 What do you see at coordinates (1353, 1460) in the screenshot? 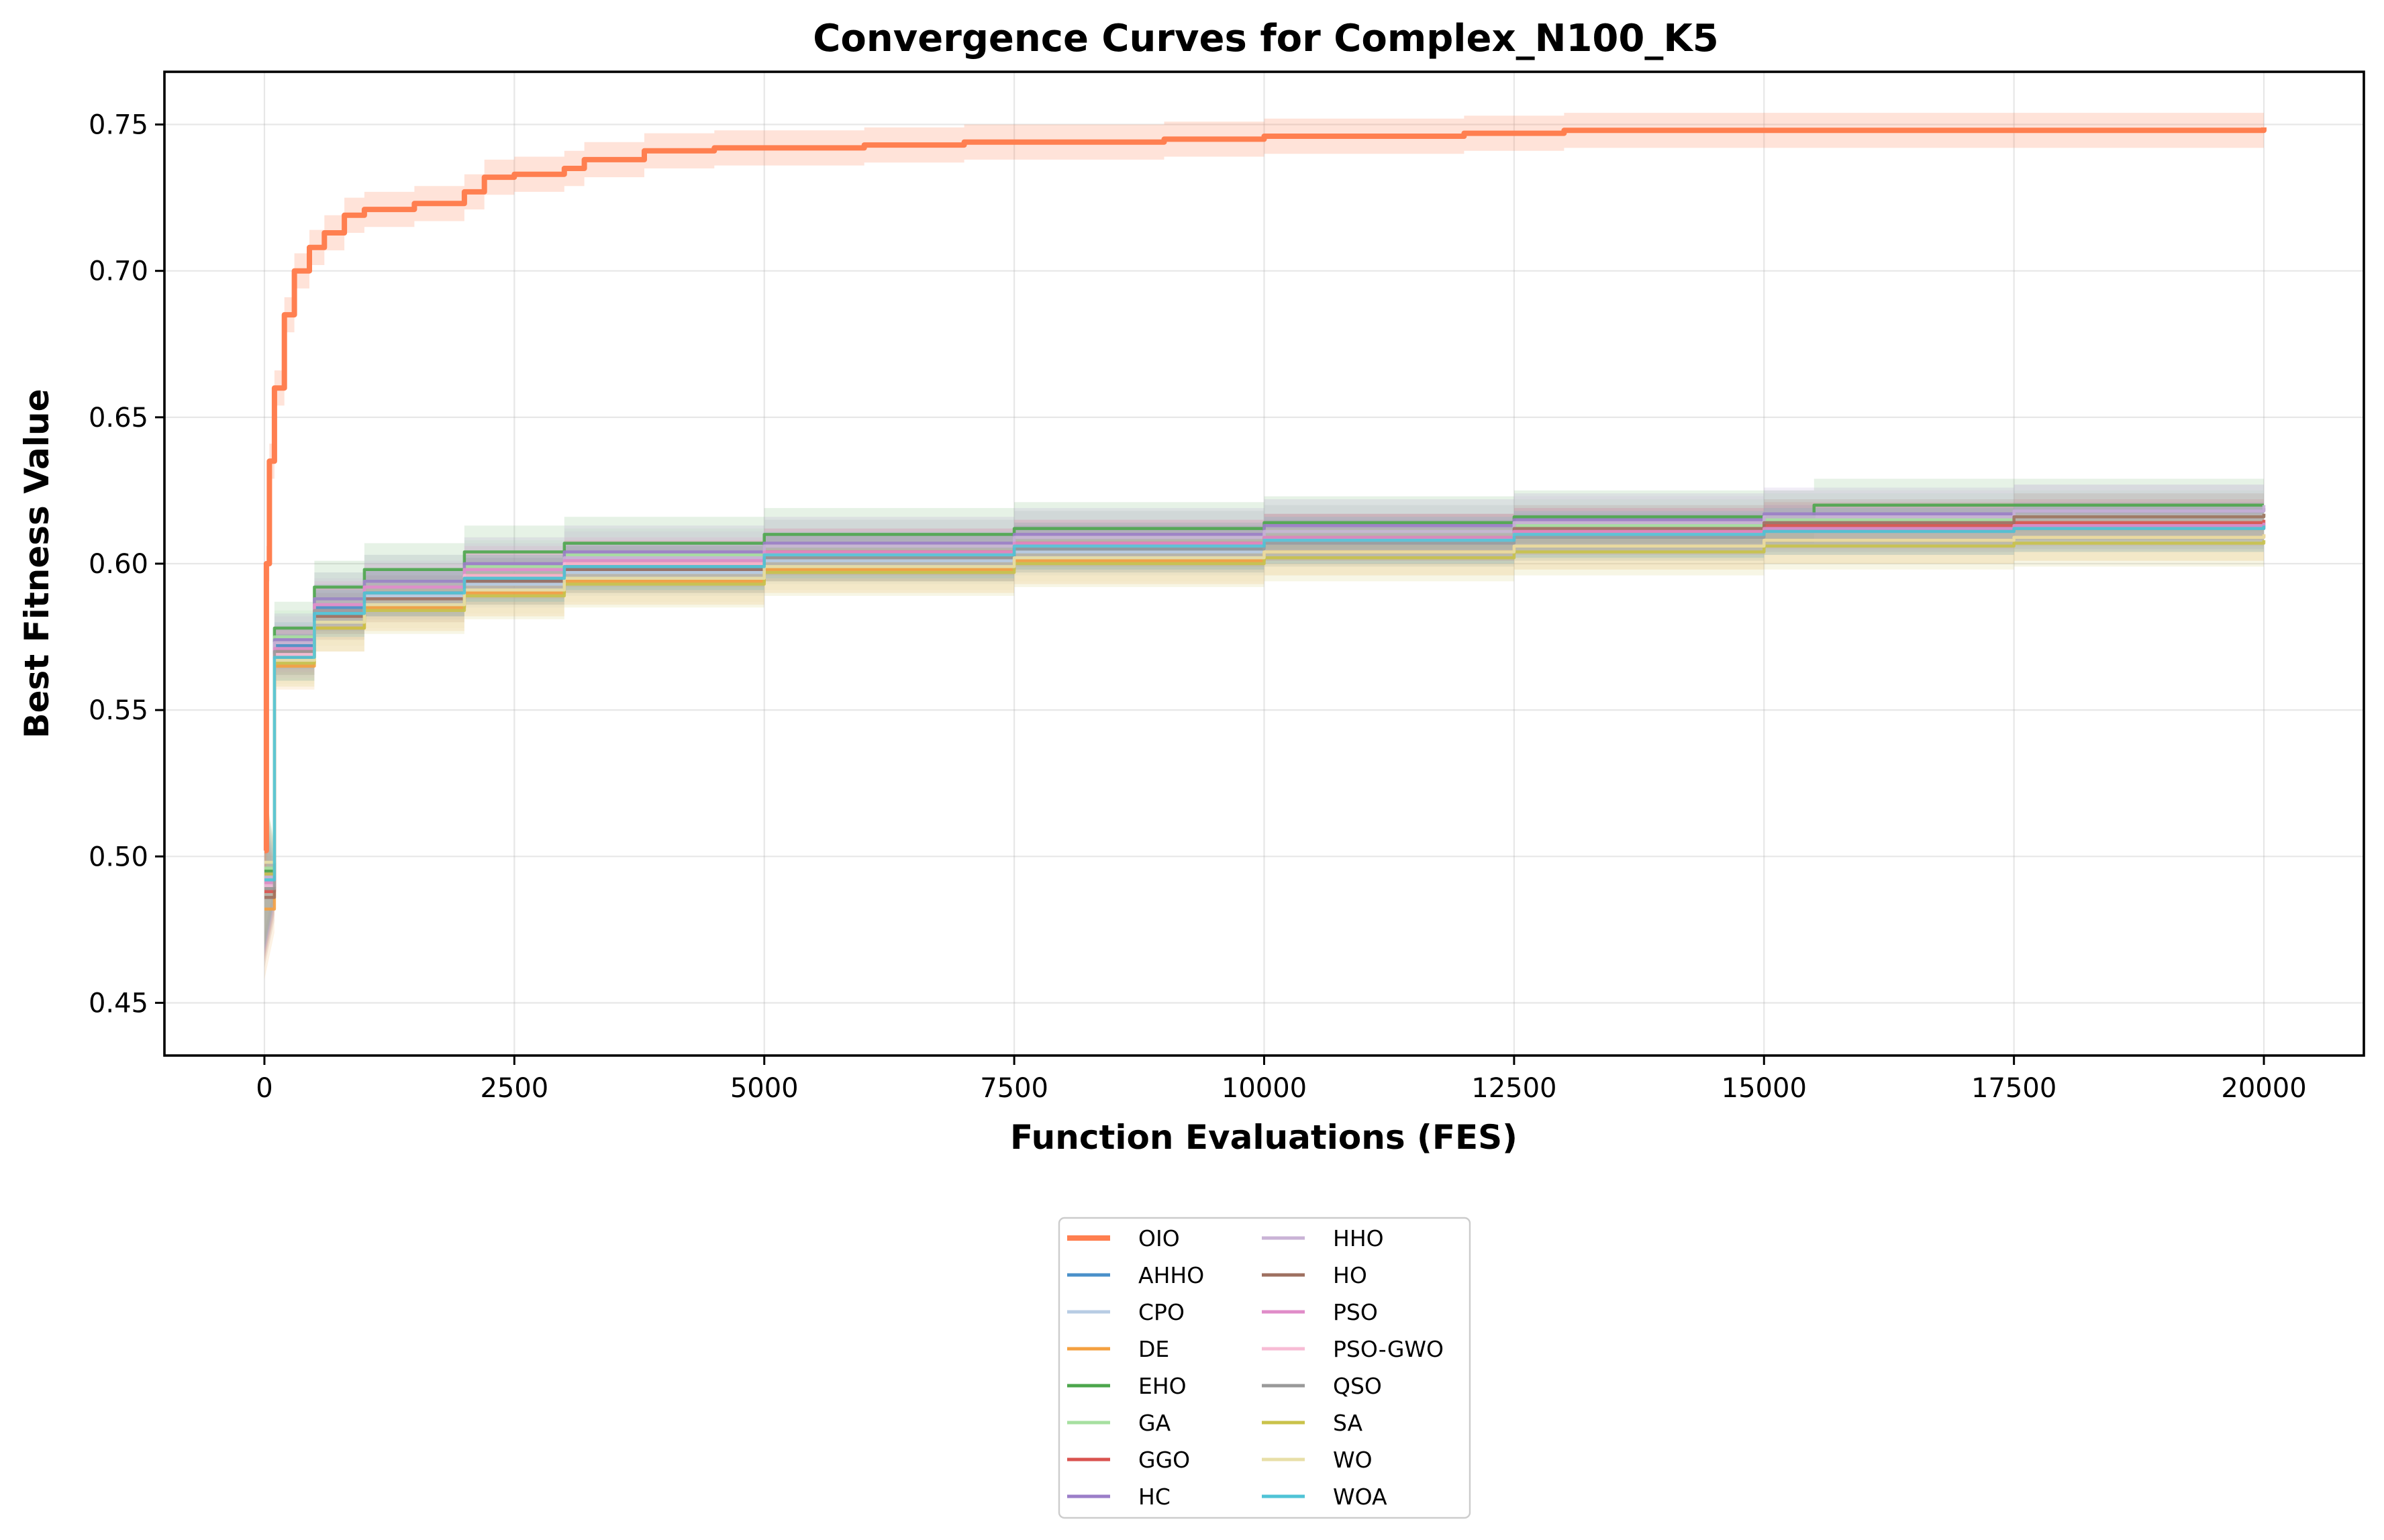
I see `legend-label-wo: WO` at bounding box center [1353, 1460].